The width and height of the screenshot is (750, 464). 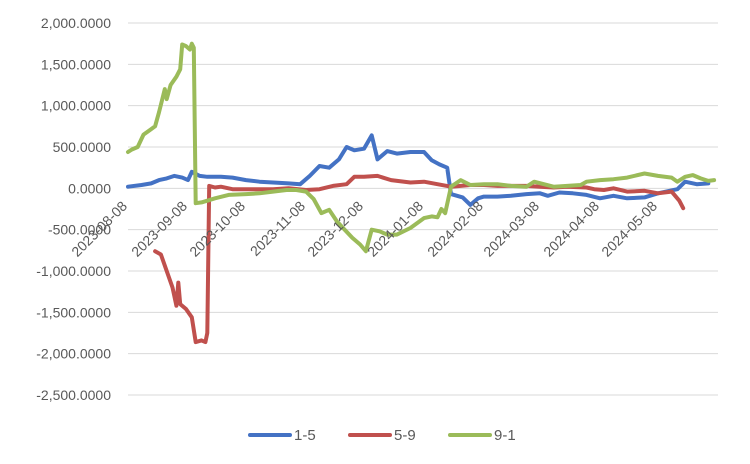 I want to click on legend-label: 1-5, so click(x=305, y=435).